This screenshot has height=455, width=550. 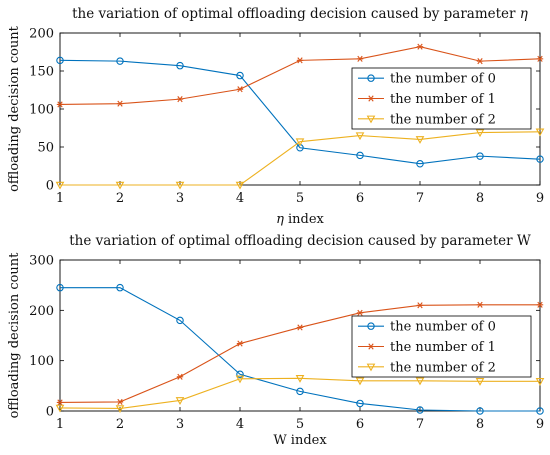 I want to click on x-tick-label: 5, so click(x=300, y=198).